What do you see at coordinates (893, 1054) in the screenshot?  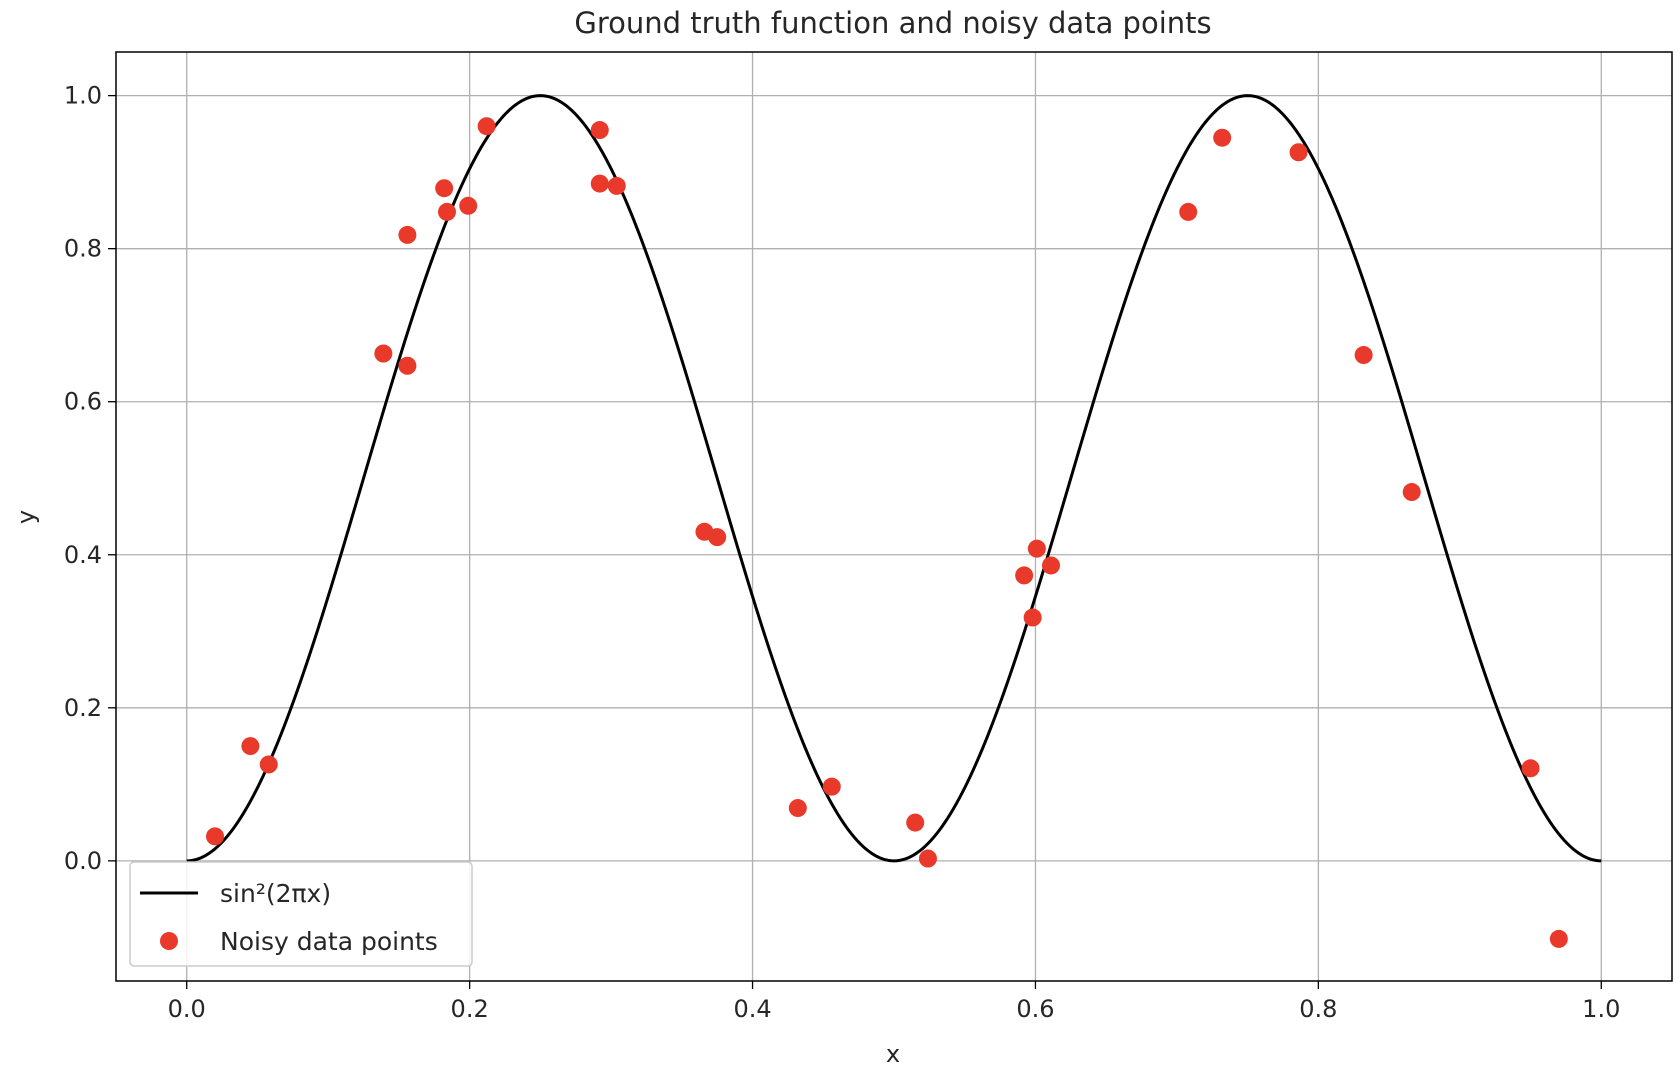 I see `x-axis-label: x` at bounding box center [893, 1054].